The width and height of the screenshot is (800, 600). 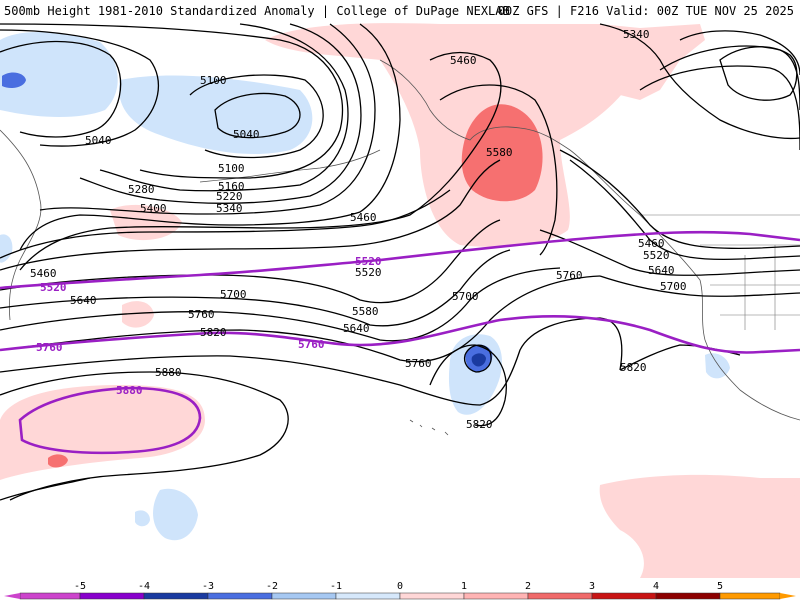 I want to click on contour-5520-left, so click(x=250, y=215).